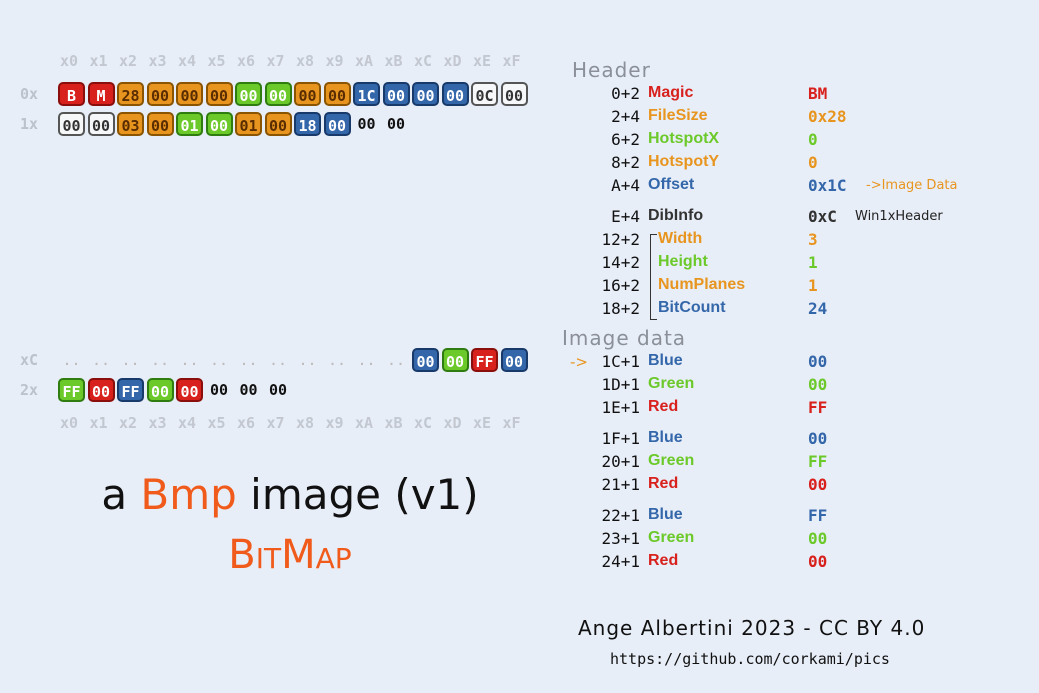 This screenshot has height=693, width=1039. What do you see at coordinates (280, 95) in the screenshot?
I see `hex-row-0x: 0x B M 28 00 00 00 00 00 00 00 1C 00 00 00 0C 00` at bounding box center [280, 95].